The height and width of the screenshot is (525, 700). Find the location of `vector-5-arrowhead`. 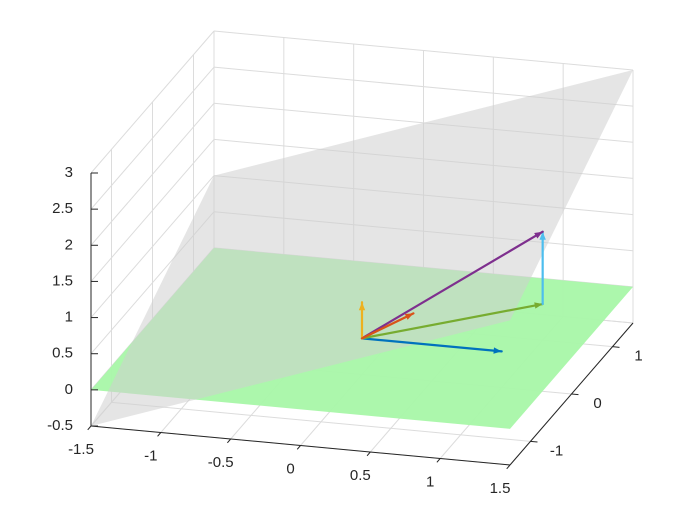

vector-5-arrowhead is located at coordinates (362, 306).